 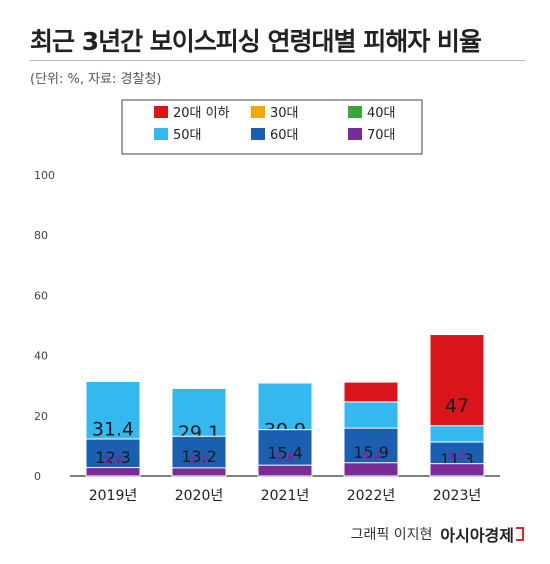 What do you see at coordinates (371, 455) in the screenshot?
I see `data-label: 4.4` at bounding box center [371, 455].